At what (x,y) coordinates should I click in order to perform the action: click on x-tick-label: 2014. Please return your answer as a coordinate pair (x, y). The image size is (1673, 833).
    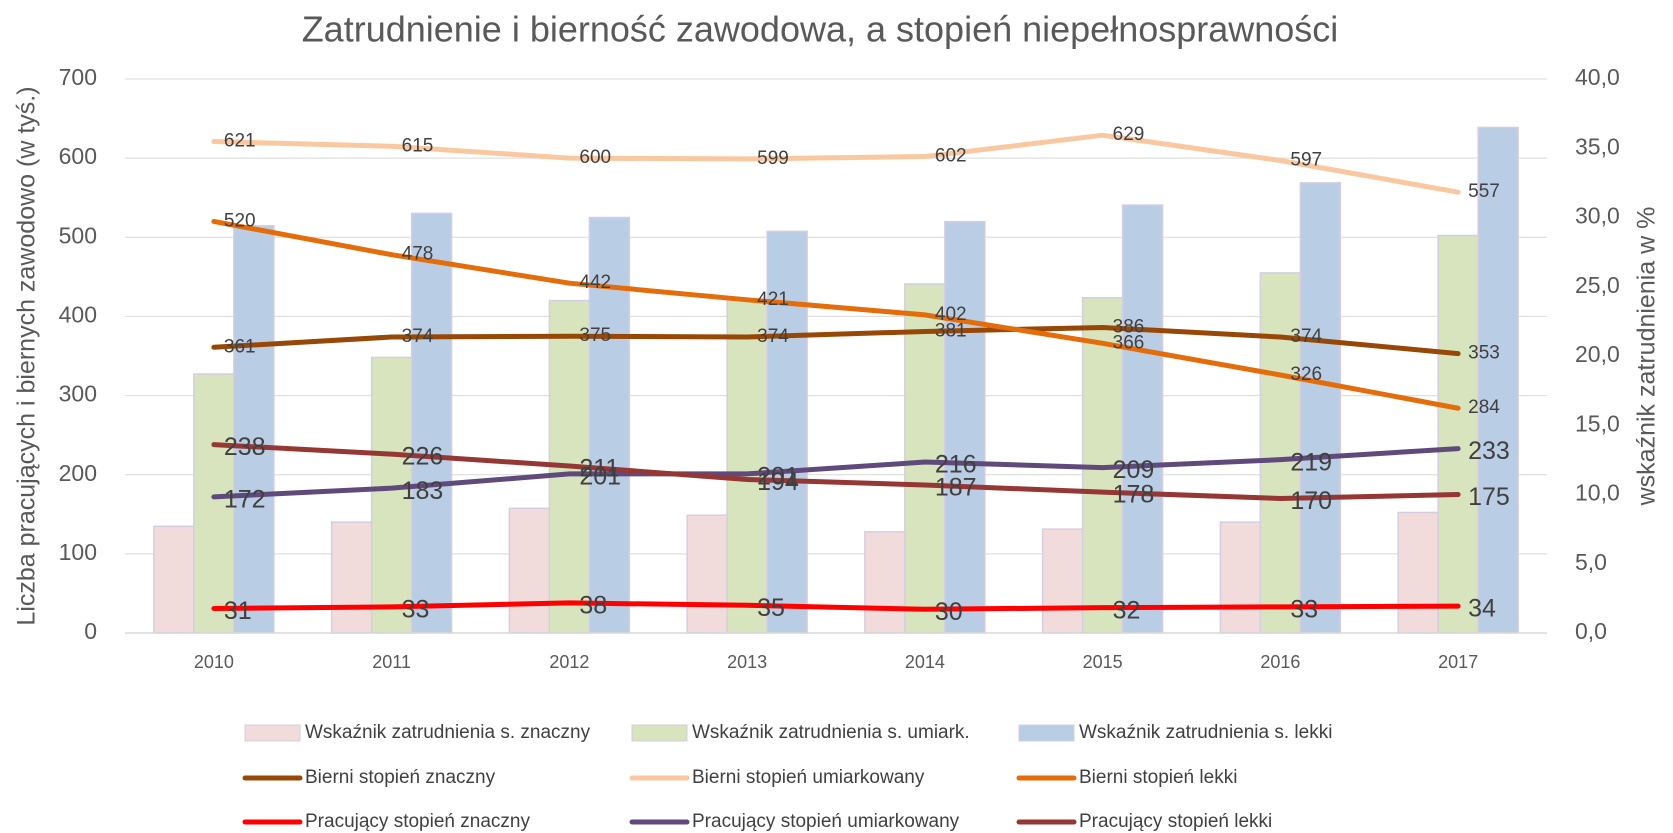
    Looking at the image, I should click on (925, 662).